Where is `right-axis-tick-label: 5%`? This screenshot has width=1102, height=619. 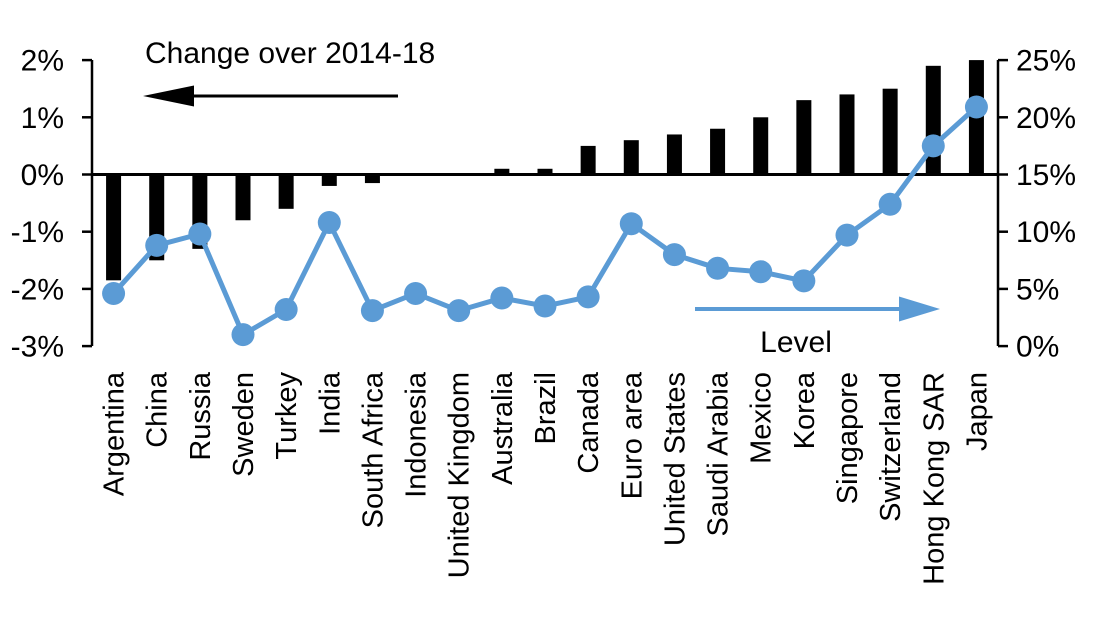 right-axis-tick-label: 5% is located at coordinates (1037, 289).